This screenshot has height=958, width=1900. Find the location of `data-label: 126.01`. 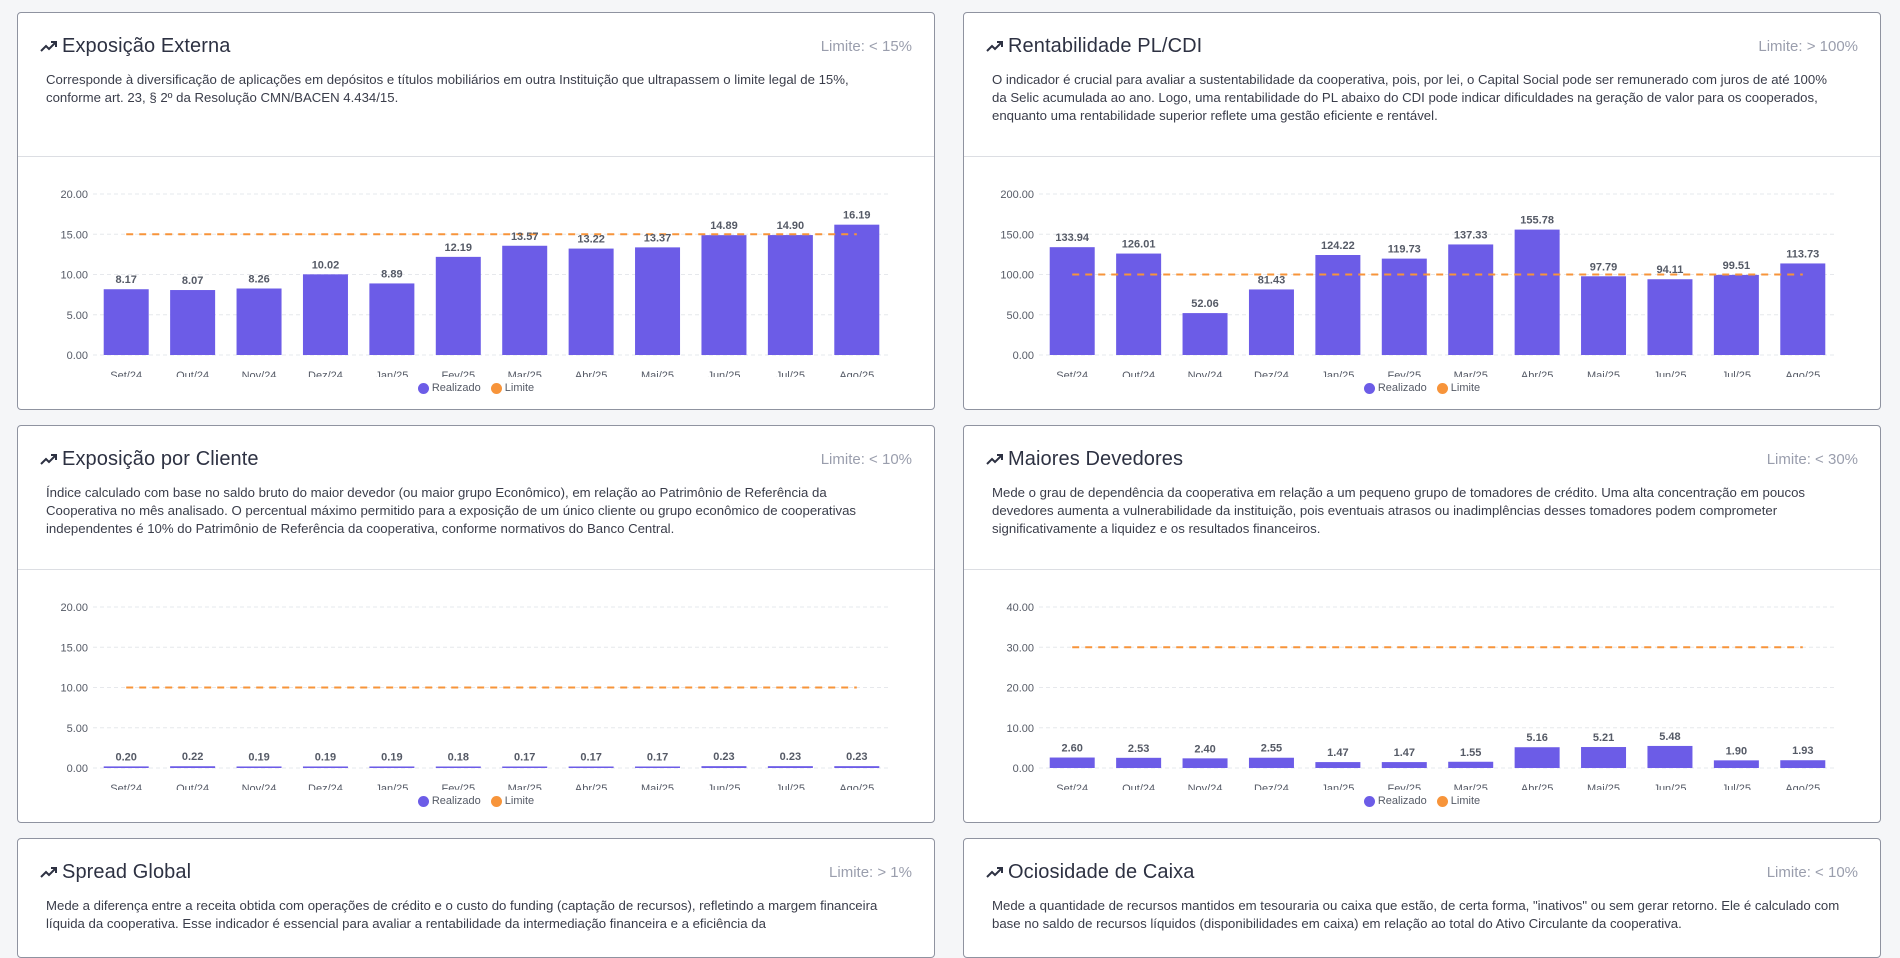

data-label: 126.01 is located at coordinates (1139, 245).